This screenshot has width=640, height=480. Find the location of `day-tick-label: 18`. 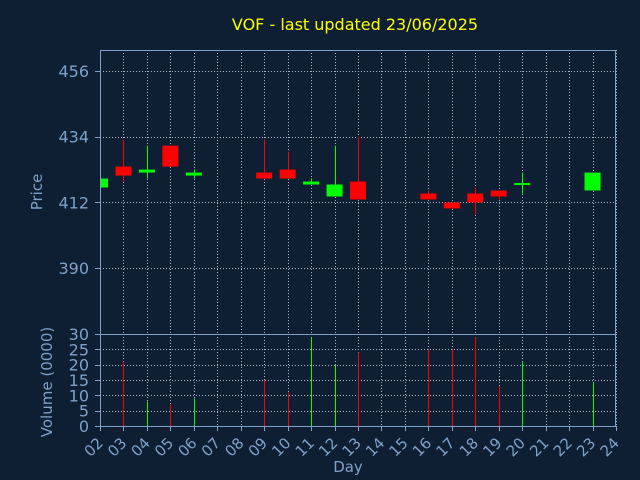

day-tick-label: 18 is located at coordinates (469, 447).